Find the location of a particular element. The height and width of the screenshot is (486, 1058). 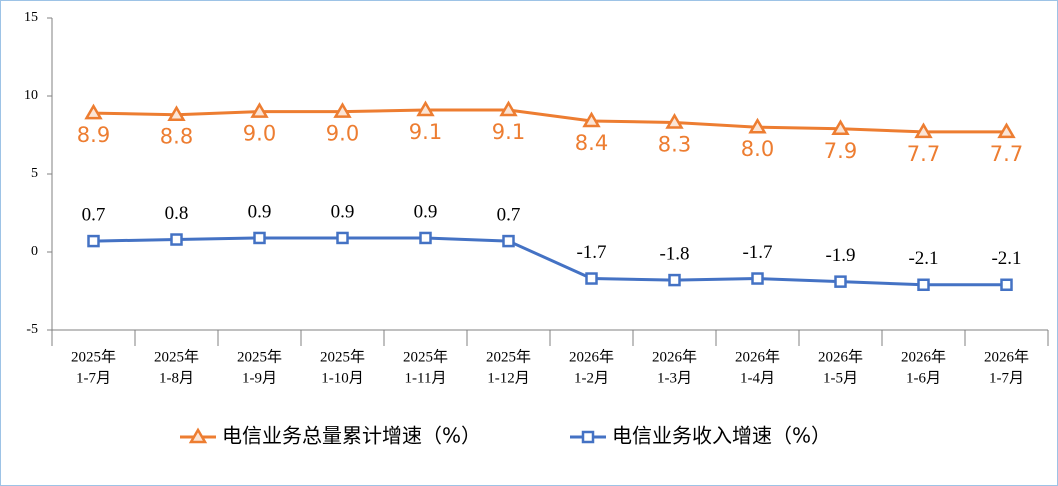

x-tick-label: 1-8月 is located at coordinates (176, 378).